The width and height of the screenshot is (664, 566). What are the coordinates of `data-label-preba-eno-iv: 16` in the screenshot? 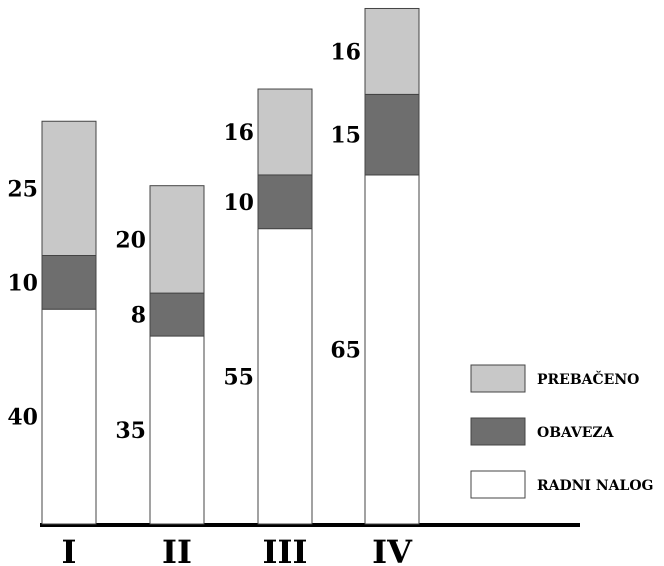 It's located at (345, 52).